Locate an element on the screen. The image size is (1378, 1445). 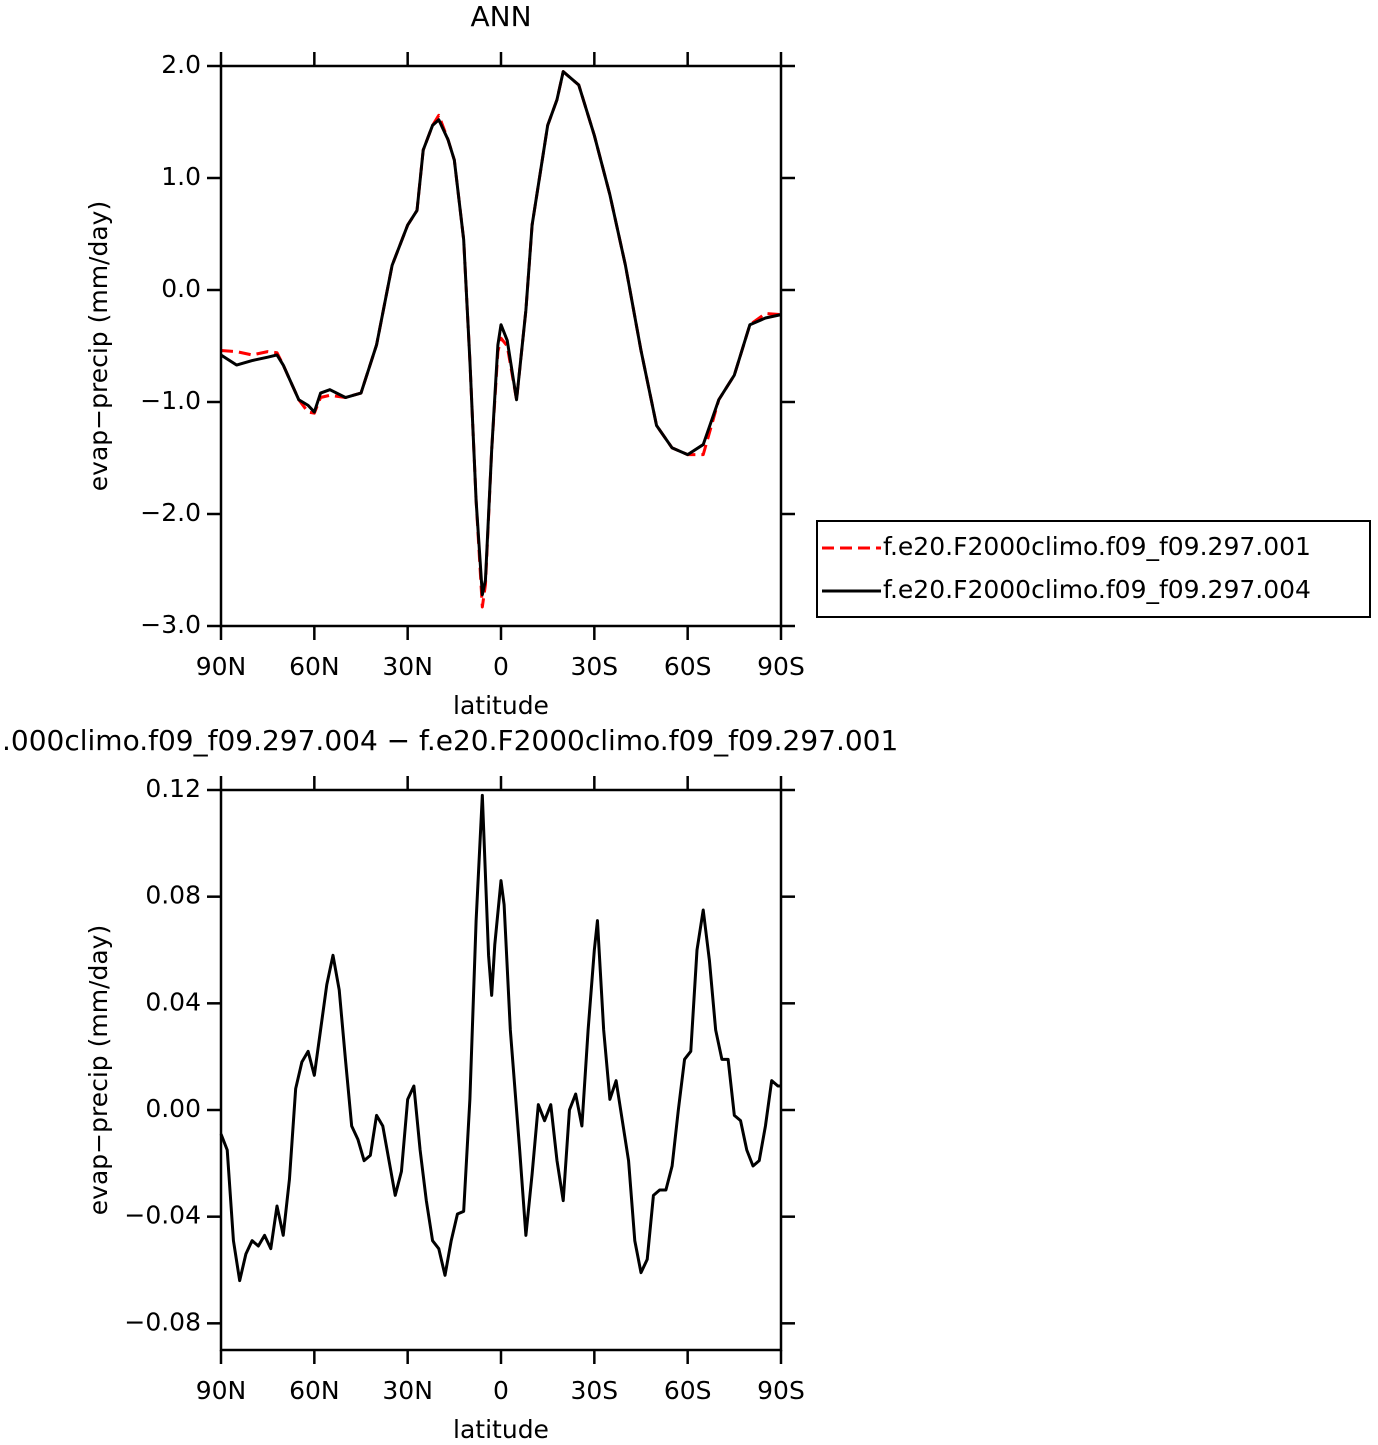
y-tick-label: −3.0 is located at coordinates (170, 624).